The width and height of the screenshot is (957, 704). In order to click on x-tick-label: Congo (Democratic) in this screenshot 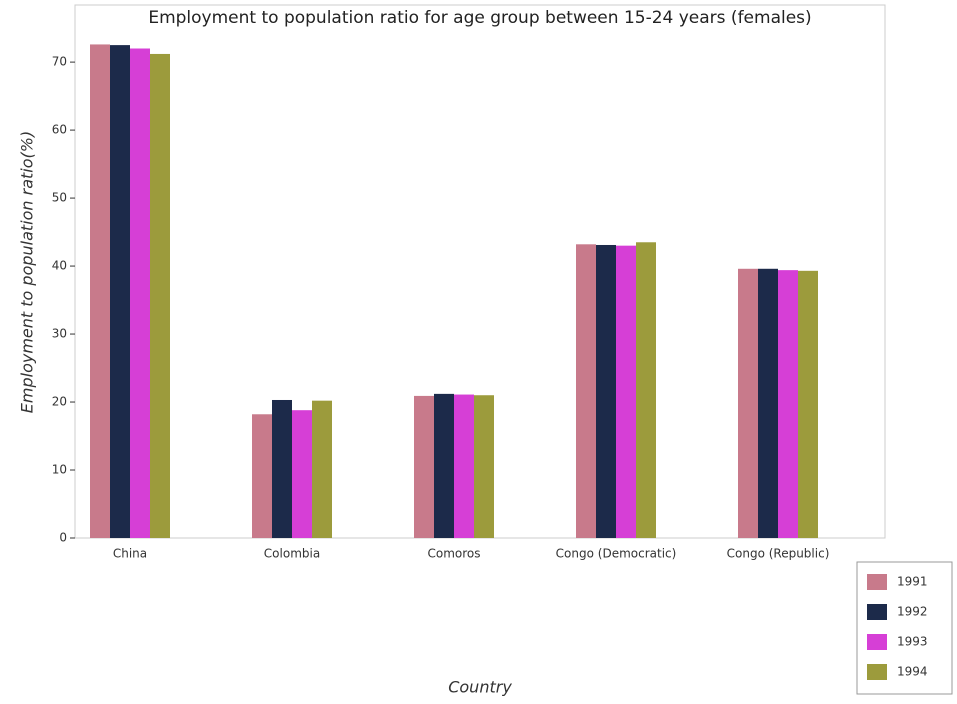, I will do `click(616, 554)`.